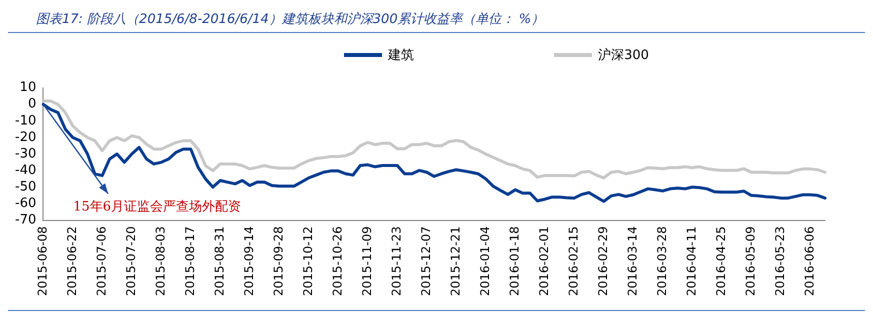  Describe the element at coordinates (436, 20) in the screenshot. I see `chart-title: 图表17: 阶段八（2015/6/8-2016/6/14）建筑板块和沪深300累计收益率（单位： %）` at that location.